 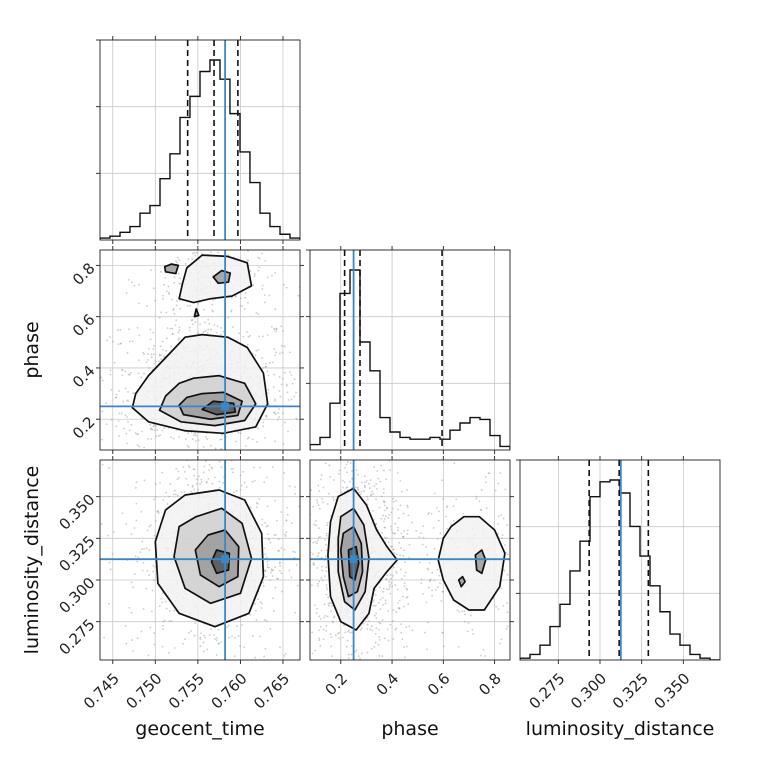 What do you see at coordinates (76, 595) in the screenshot?
I see `tick-label-y: 0.300` at bounding box center [76, 595].